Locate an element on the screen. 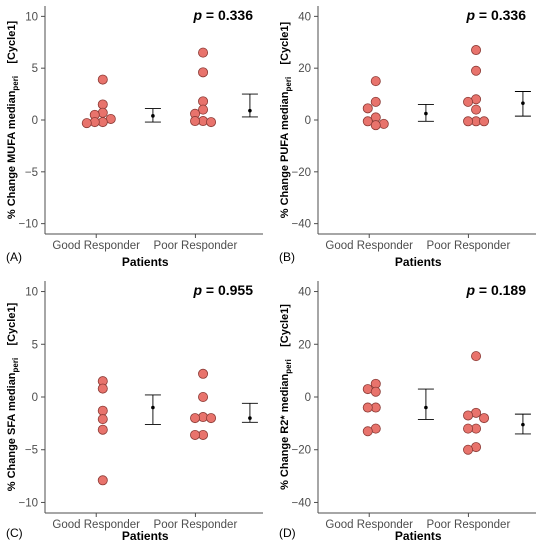 This screenshot has width=550, height=543. y-axis-title: % Change PUFA medianperi [Cycle1] is located at coordinates (286, 119).